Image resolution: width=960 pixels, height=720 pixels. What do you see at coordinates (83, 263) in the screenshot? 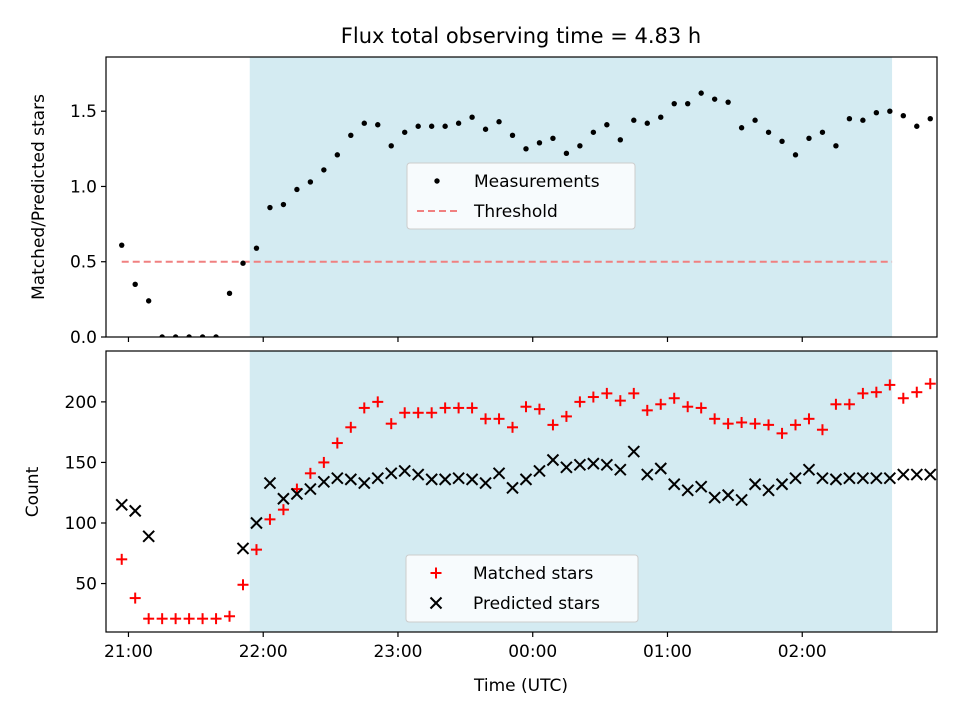
I see `top-y-tick-label: 0.5` at bounding box center [83, 263].